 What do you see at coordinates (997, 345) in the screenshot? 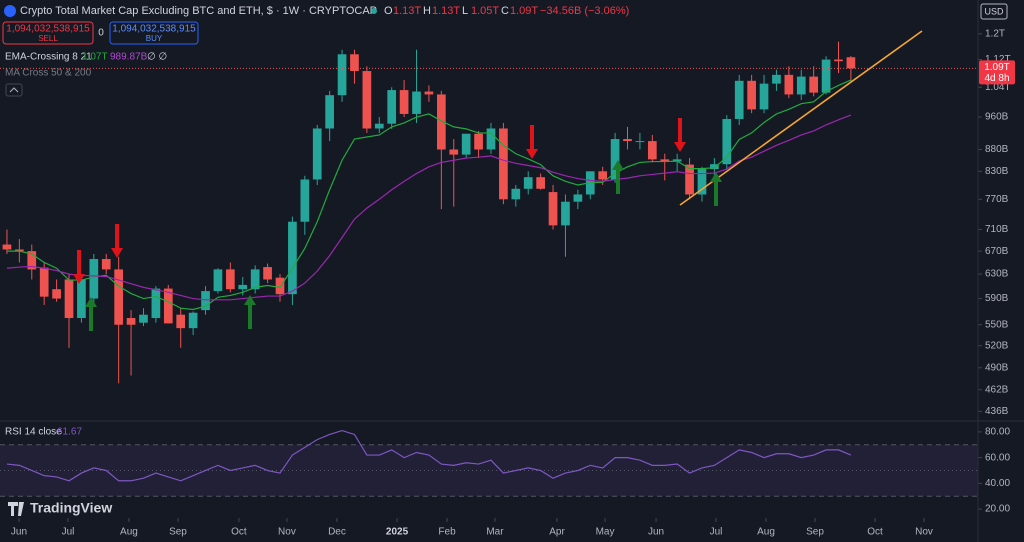
I see `y-tick-label: 520B` at bounding box center [997, 345].